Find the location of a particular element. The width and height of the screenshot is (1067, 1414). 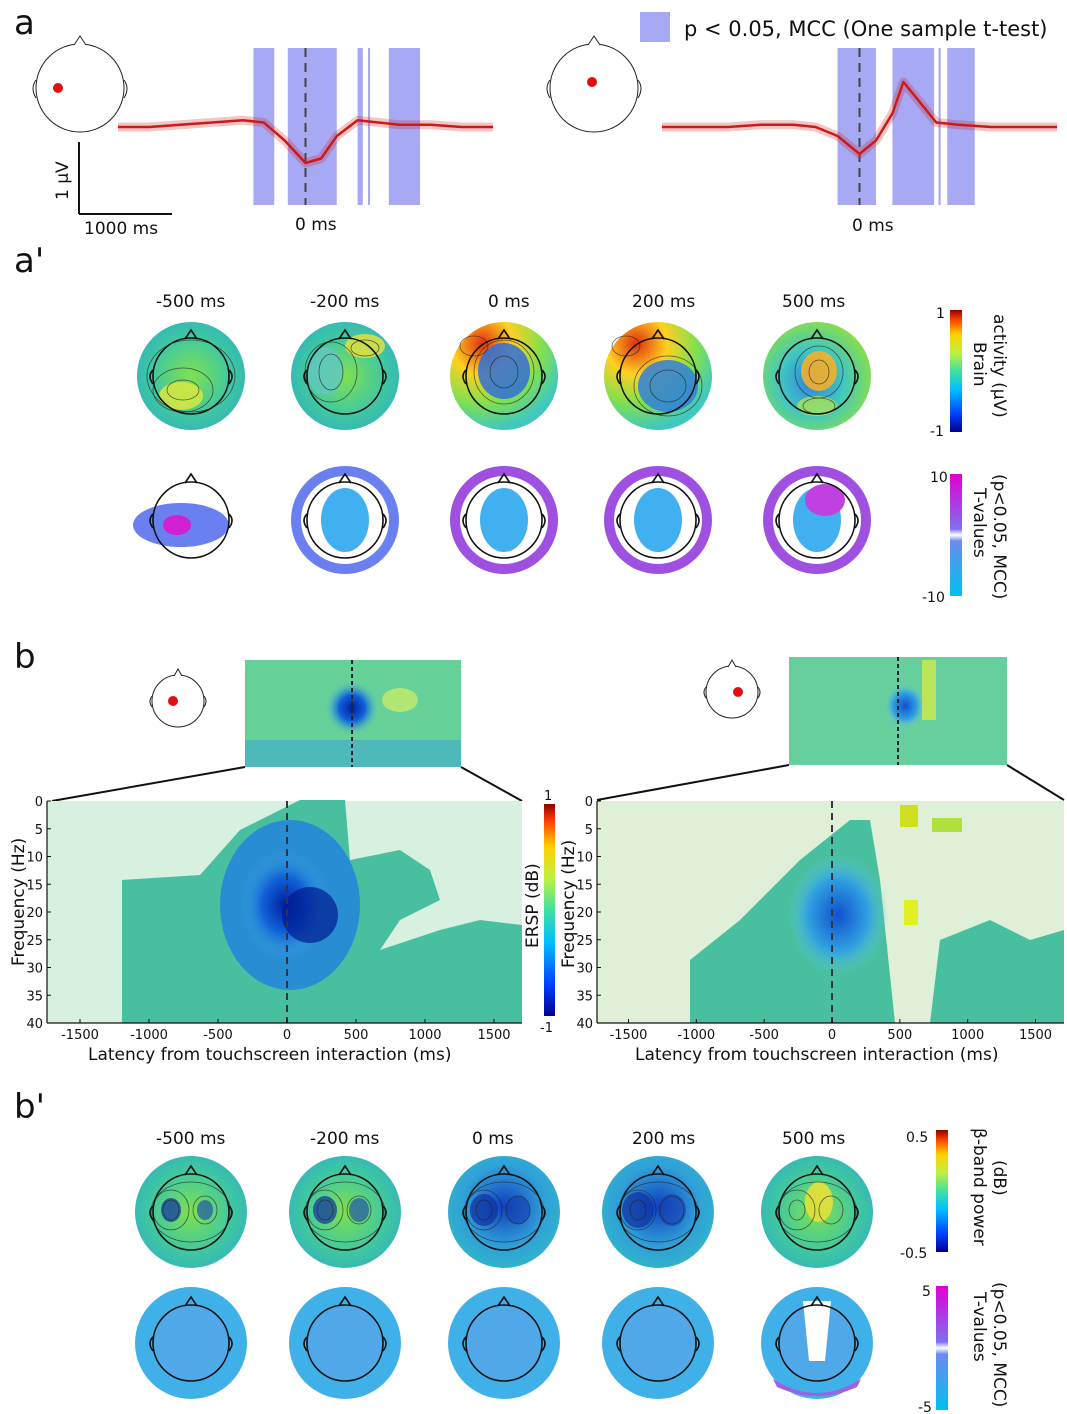

timepoint-label-a-3: 0 ms is located at coordinates (509, 302).